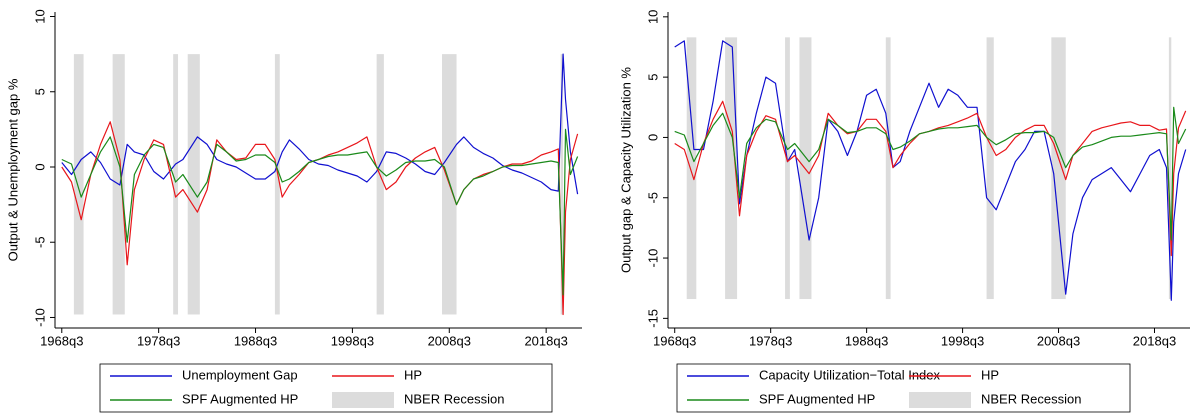 Image resolution: width=1195 pixels, height=415 pixels. Describe the element at coordinates (652, 318) in the screenshot. I see `y-tick-label: -15` at that location.